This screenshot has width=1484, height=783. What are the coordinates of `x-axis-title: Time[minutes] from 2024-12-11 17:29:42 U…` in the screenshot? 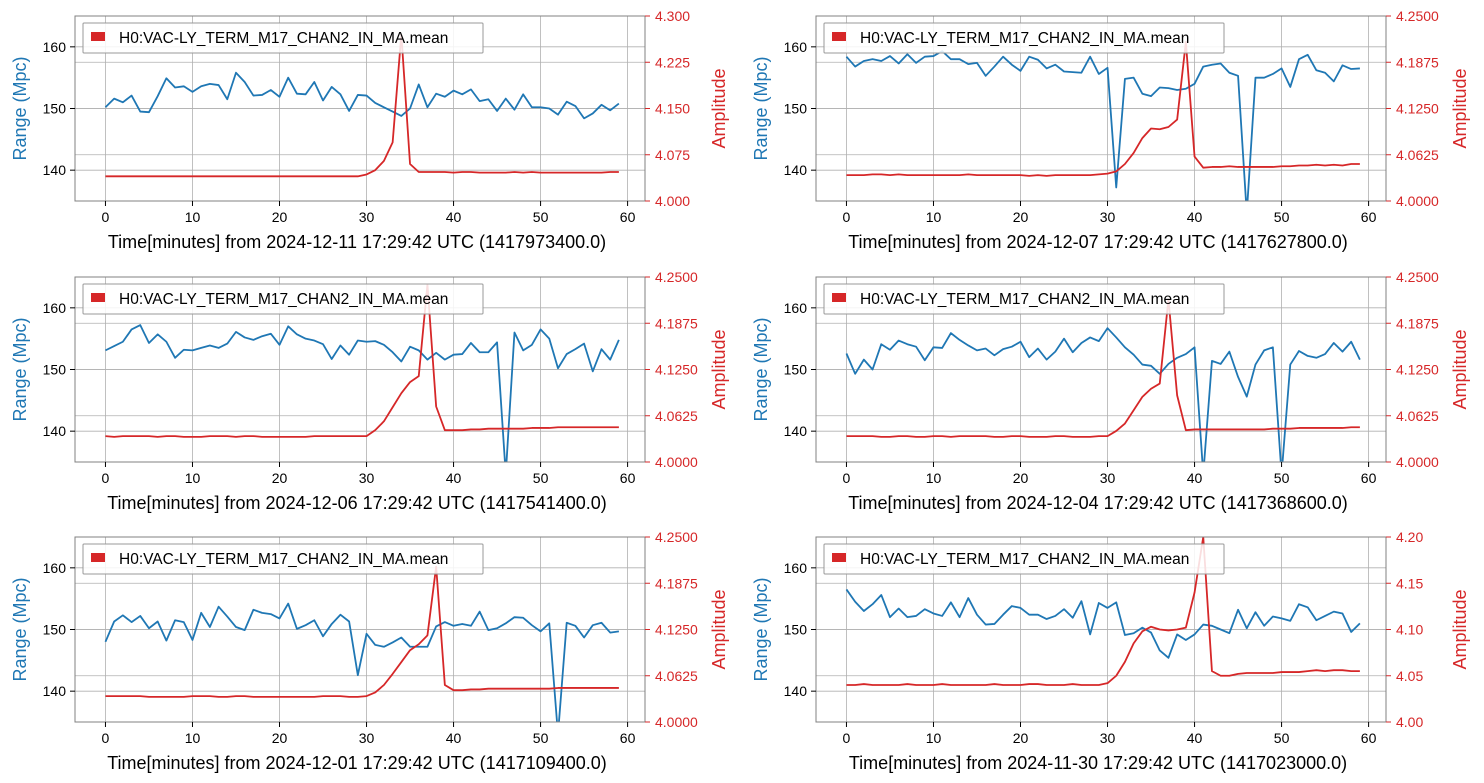 It's located at (357, 242).